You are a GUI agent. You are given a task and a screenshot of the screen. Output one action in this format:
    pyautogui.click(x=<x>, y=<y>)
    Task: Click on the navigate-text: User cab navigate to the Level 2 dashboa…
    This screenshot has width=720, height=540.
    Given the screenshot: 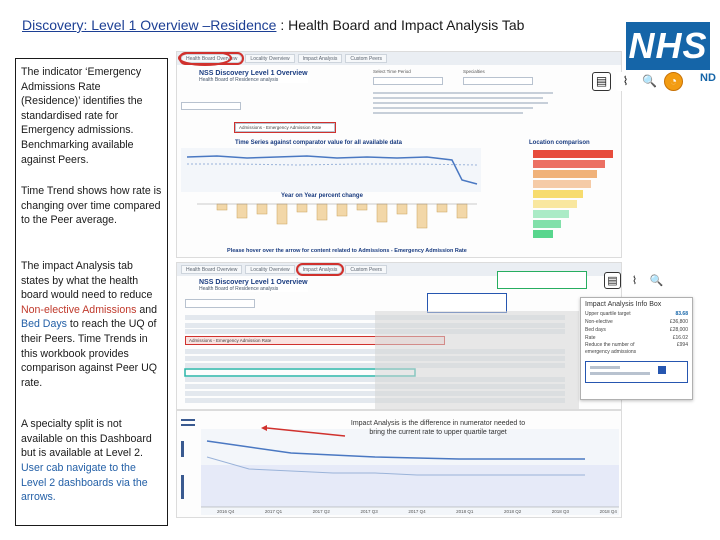 What is the action you would take?
    pyautogui.click(x=84, y=483)
    